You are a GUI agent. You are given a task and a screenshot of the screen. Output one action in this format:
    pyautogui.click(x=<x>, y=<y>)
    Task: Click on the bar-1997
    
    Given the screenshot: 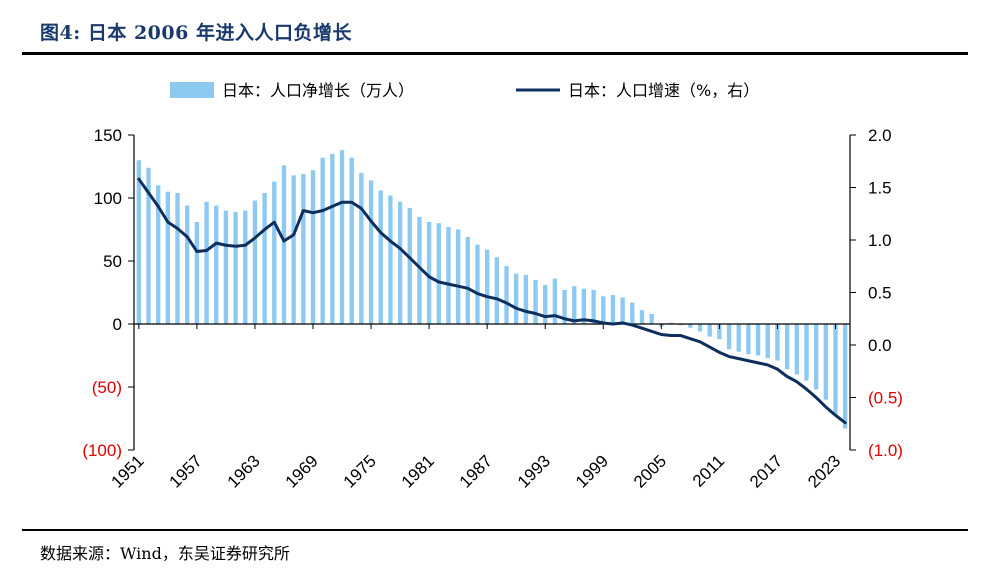 What is the action you would take?
    pyautogui.click(x=584, y=306)
    